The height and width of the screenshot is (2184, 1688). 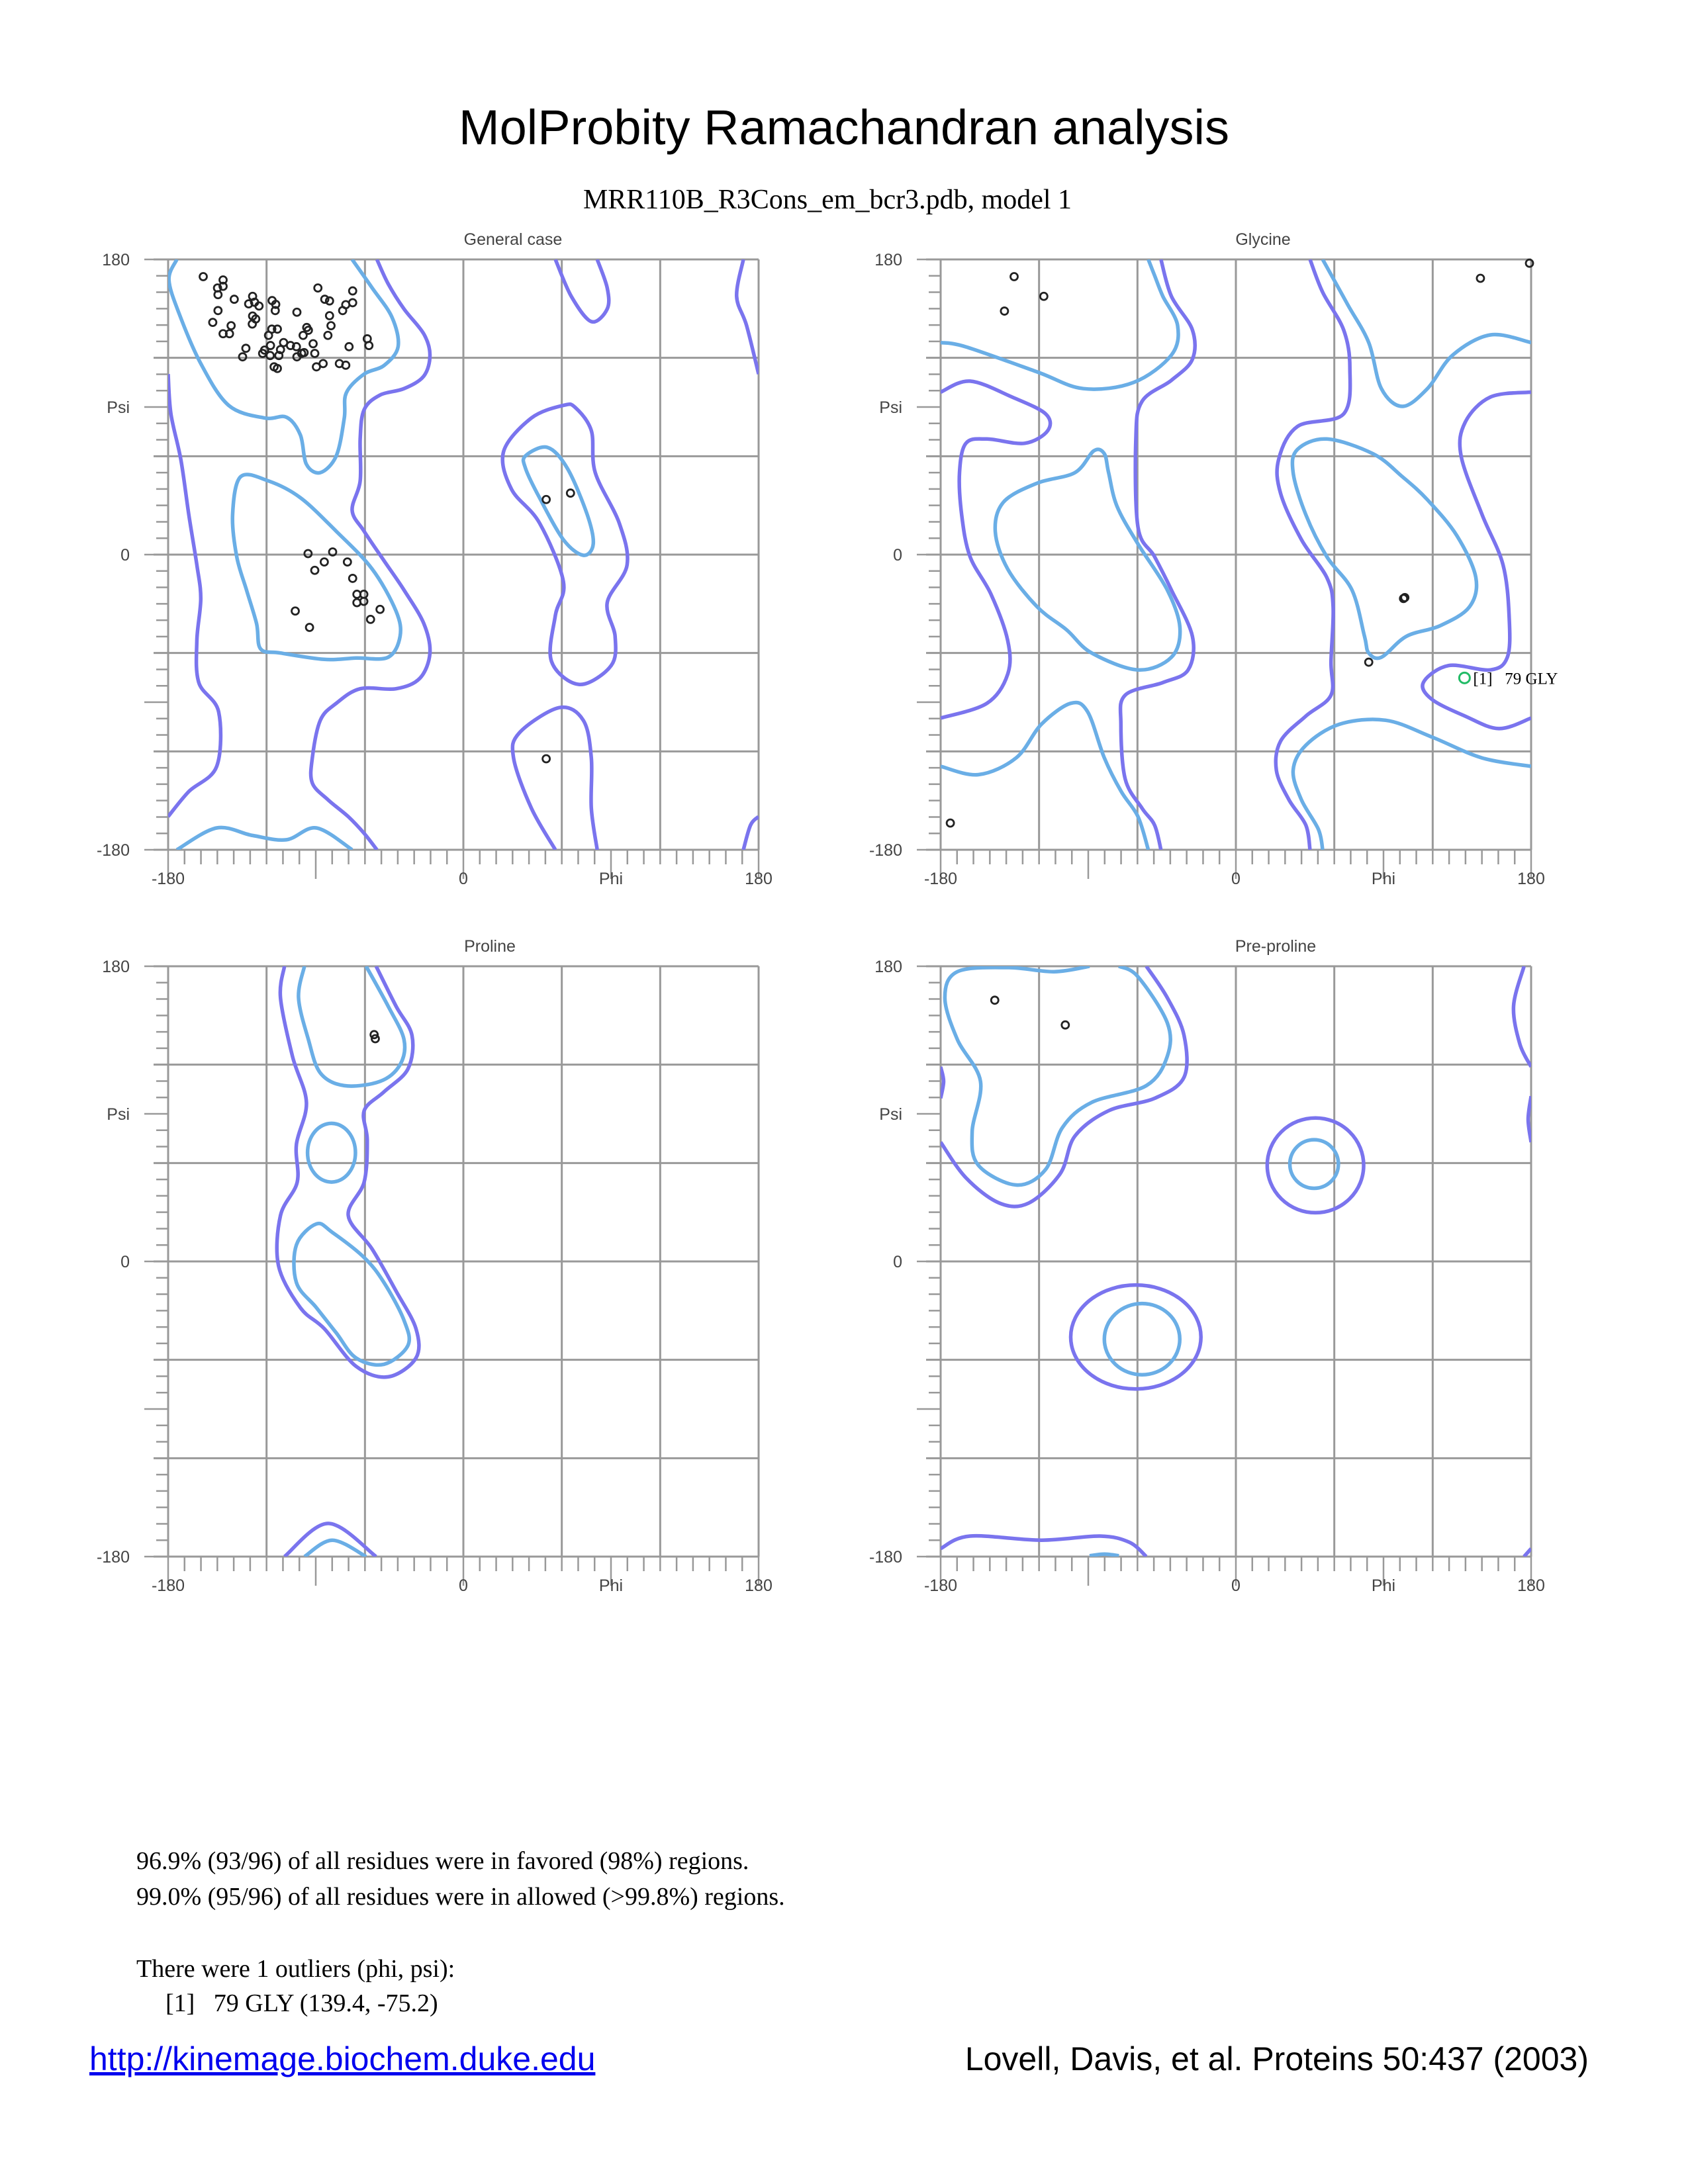 I want to click on outlier-point, so click(x=1464, y=677).